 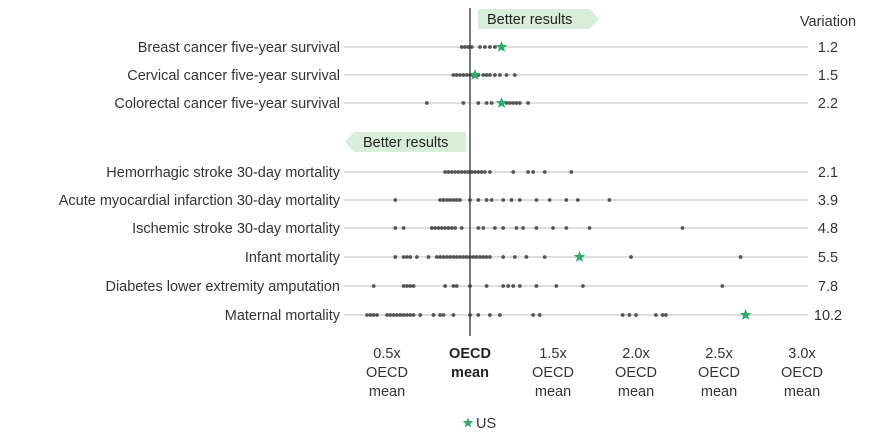 What do you see at coordinates (387, 354) in the screenshot?
I see `x-tick-label: 0.5x` at bounding box center [387, 354].